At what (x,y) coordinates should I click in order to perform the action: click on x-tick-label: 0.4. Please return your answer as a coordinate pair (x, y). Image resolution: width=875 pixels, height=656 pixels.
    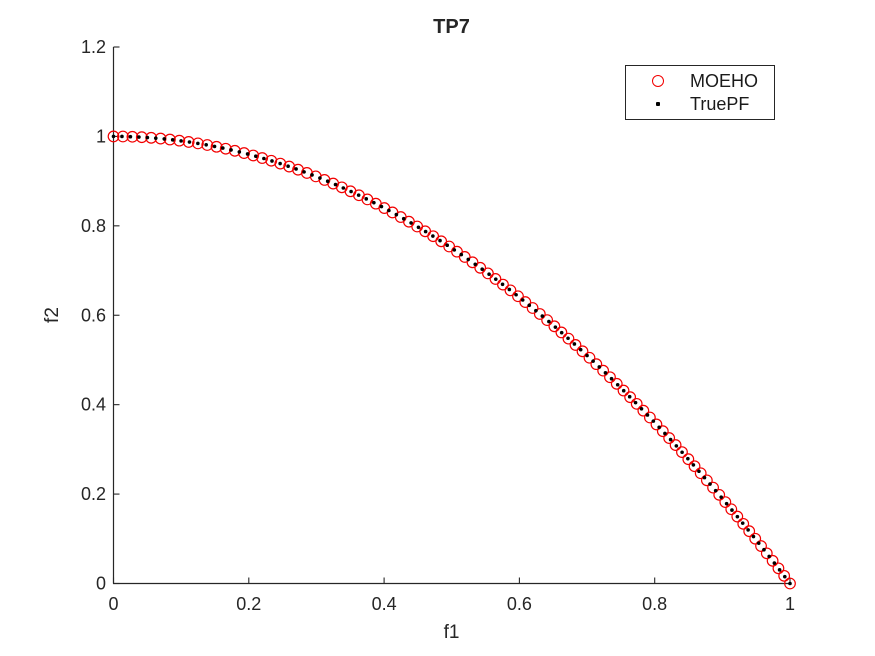
    Looking at the image, I should click on (384, 604).